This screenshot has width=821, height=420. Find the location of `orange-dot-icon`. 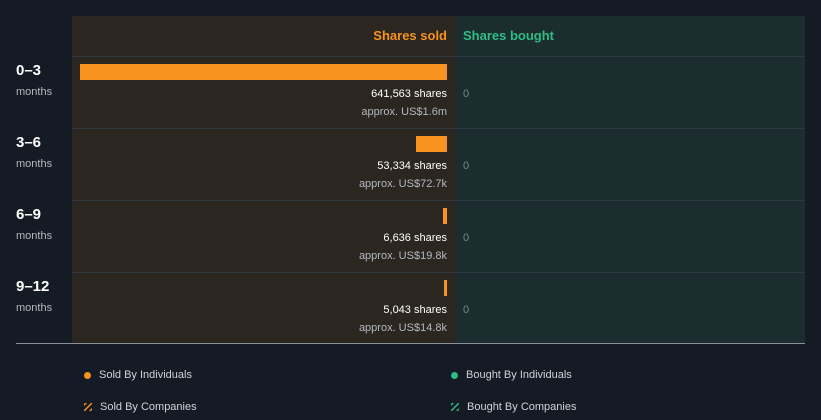

orange-dot-icon is located at coordinates (87, 375).